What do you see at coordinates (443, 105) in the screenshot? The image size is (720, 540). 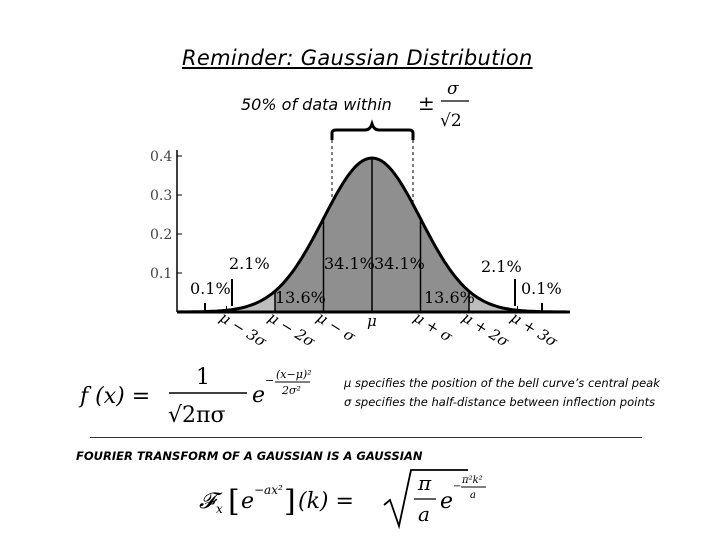 I see `pm-sigma-over-sqrt2: ± σ √2` at bounding box center [443, 105].